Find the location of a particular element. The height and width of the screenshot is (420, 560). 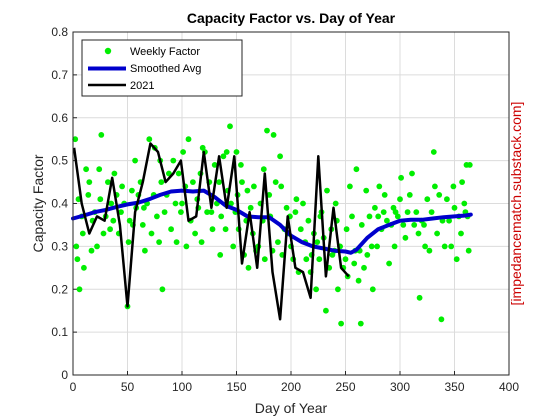

x-tick-label: 0 is located at coordinates (73, 387).